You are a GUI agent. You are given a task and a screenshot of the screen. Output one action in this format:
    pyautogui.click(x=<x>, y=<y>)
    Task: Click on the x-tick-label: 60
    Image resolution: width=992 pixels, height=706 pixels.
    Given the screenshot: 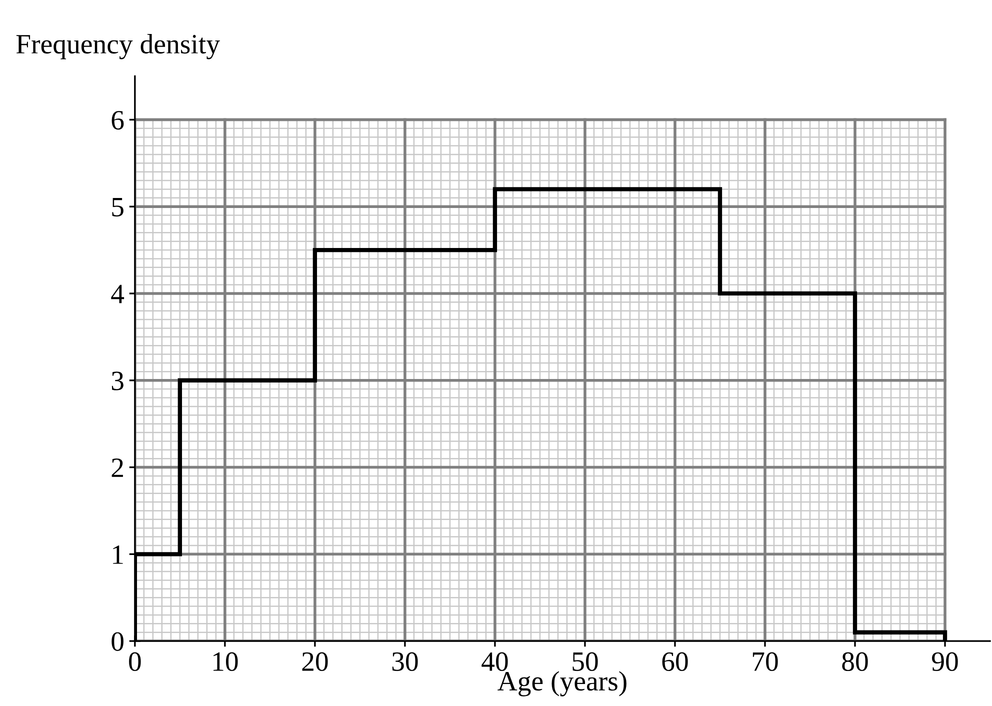 What is the action you would take?
    pyautogui.click(x=675, y=662)
    